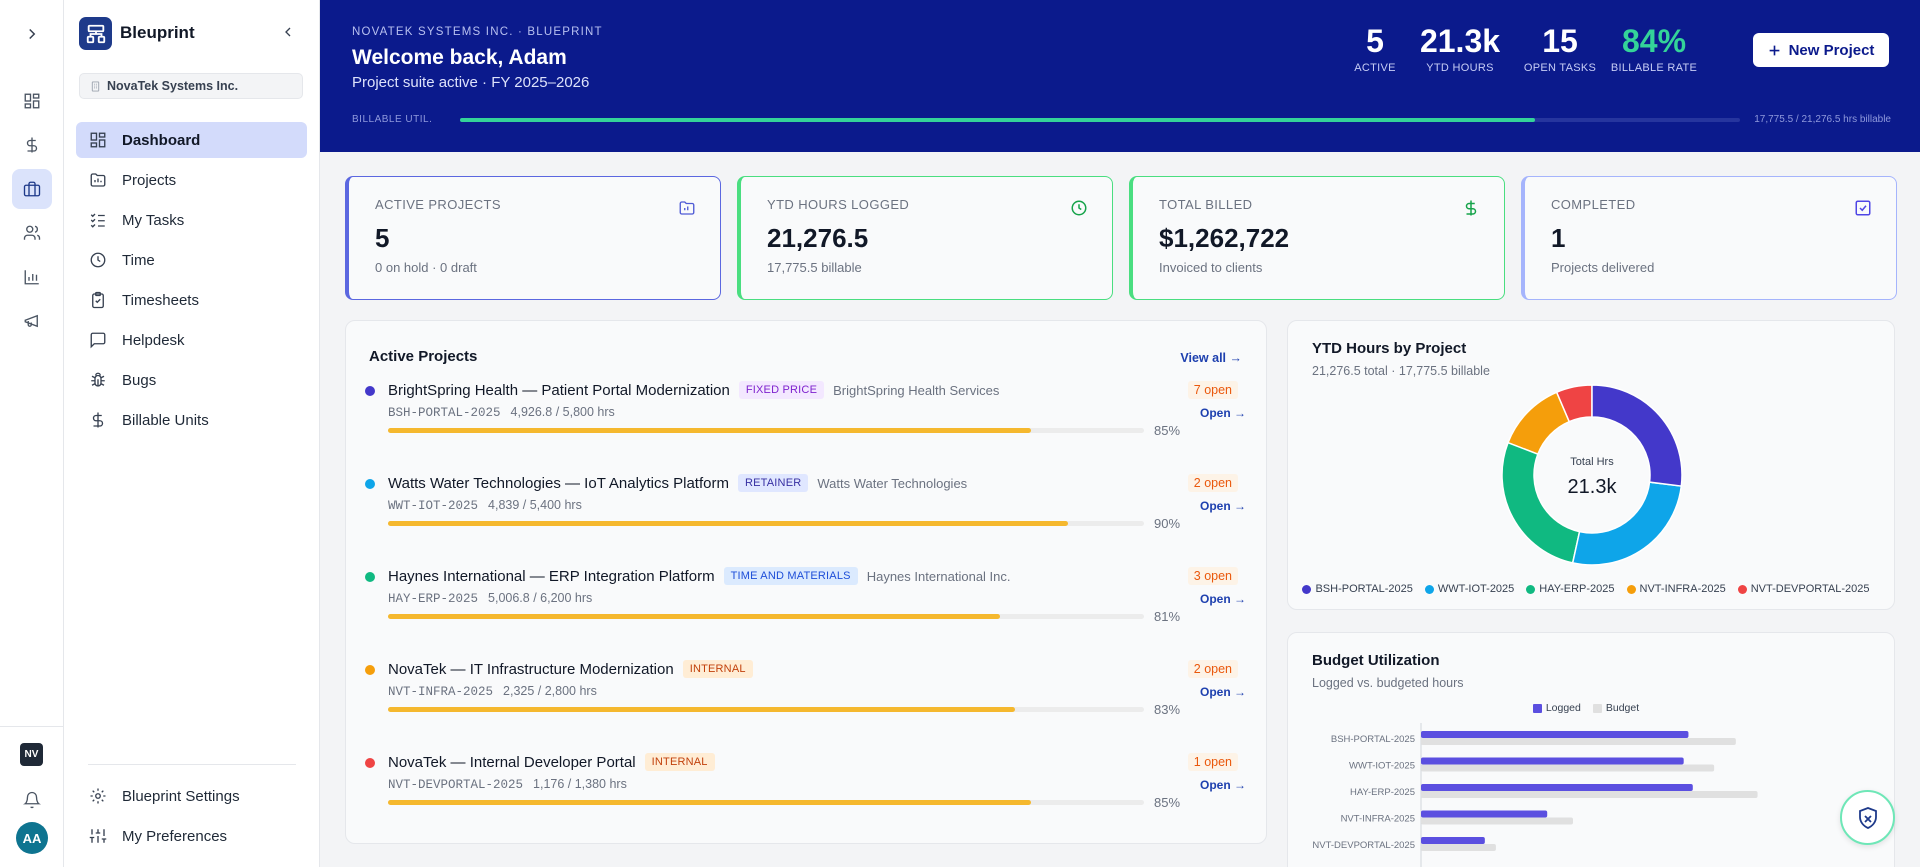  I want to click on sidebar-item-my-tasks: My Tasks, so click(191, 220).